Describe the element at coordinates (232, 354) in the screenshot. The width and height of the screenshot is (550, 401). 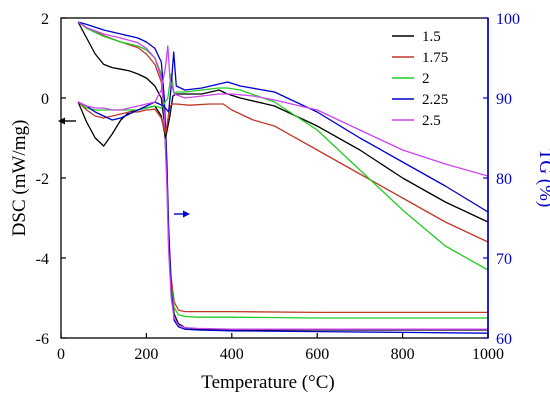
I see `x-tick-label: 400` at that location.